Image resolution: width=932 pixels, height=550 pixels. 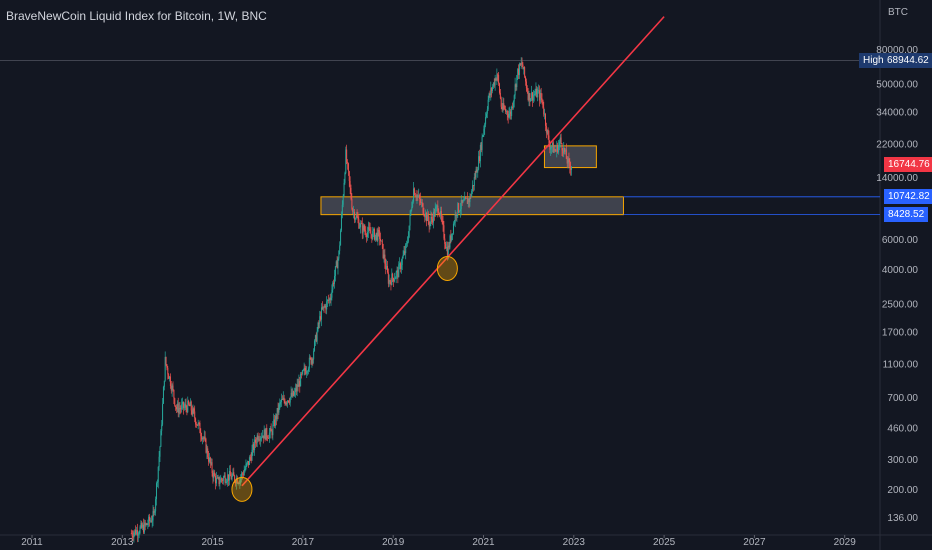 I want to click on y-tick-label: 4000.00, so click(x=900, y=270).